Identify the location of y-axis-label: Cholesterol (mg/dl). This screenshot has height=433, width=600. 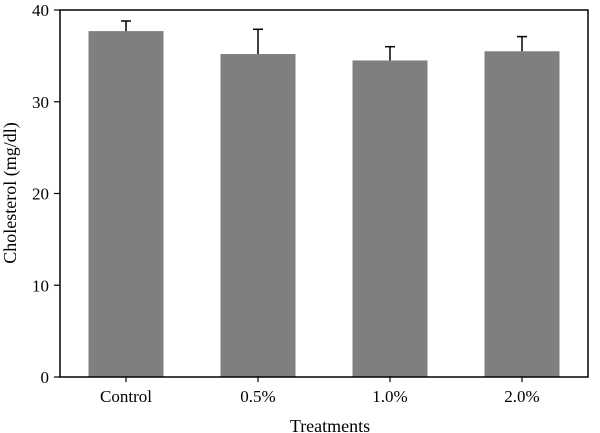
(10, 192).